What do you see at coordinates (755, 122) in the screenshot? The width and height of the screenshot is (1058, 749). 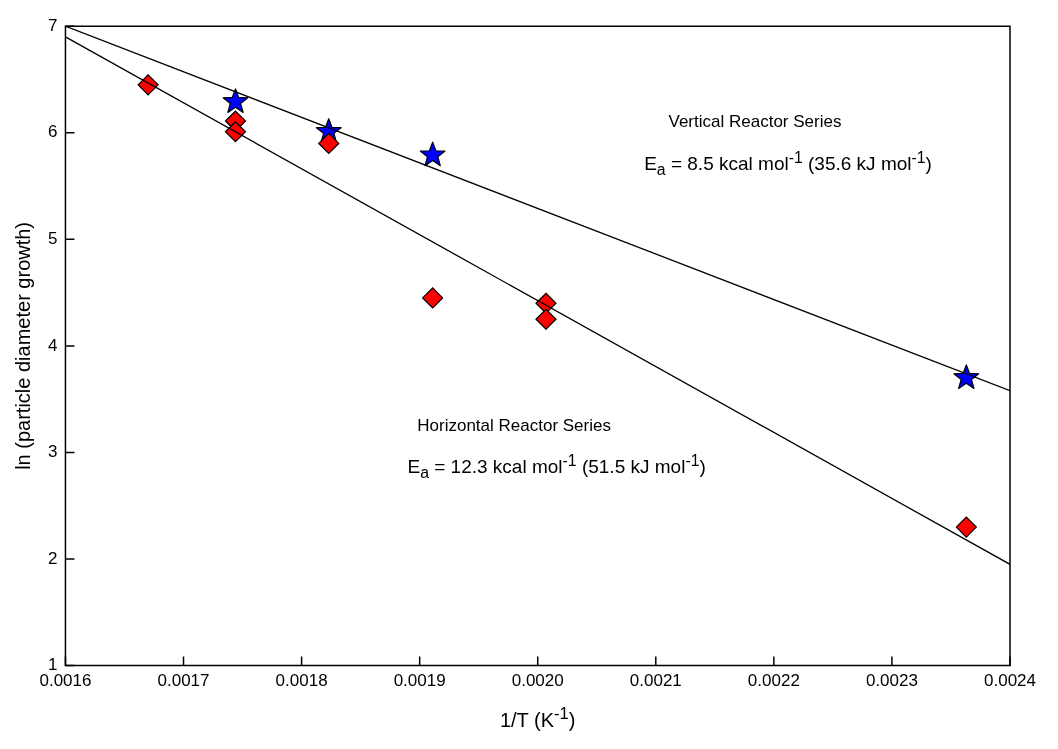 I see `annotation: Vertical Reactor Series` at bounding box center [755, 122].